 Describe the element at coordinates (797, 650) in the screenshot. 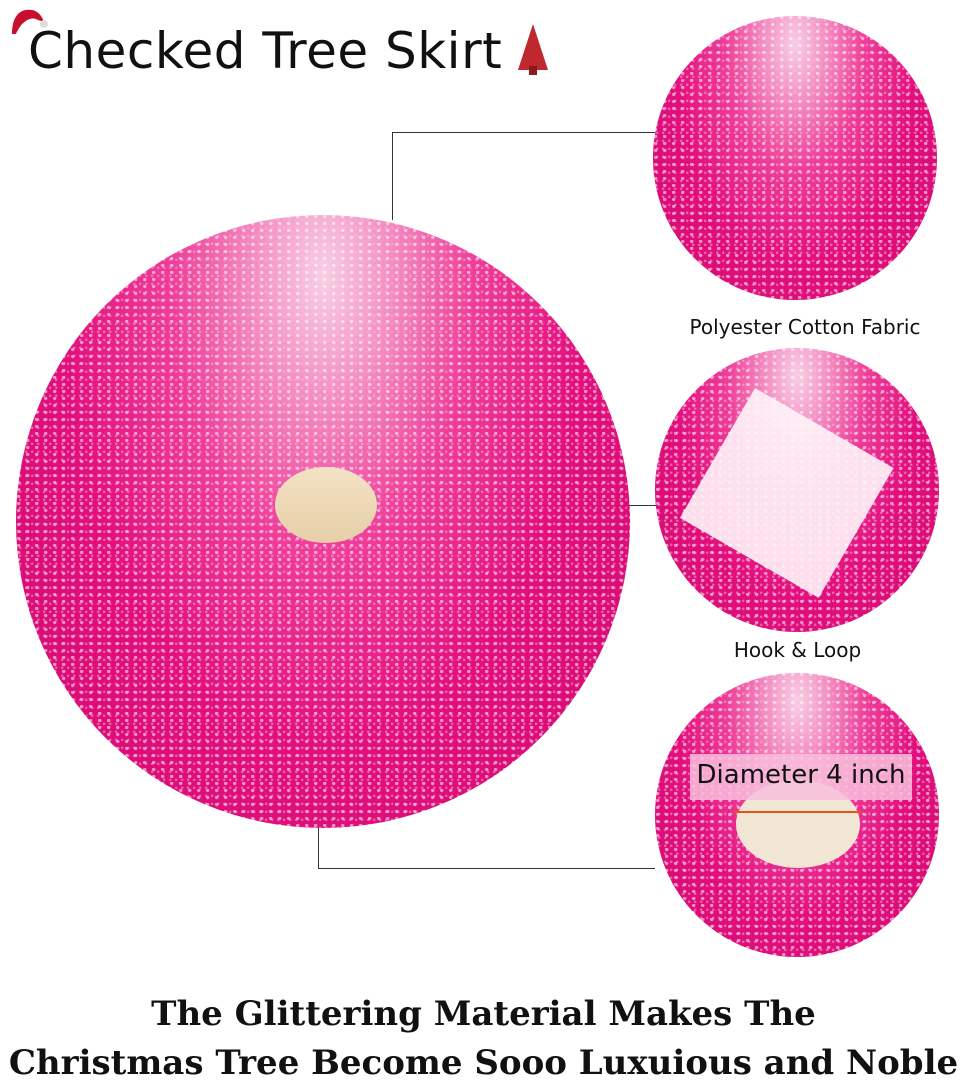

I see `closure-label: Hook & Loop` at that location.